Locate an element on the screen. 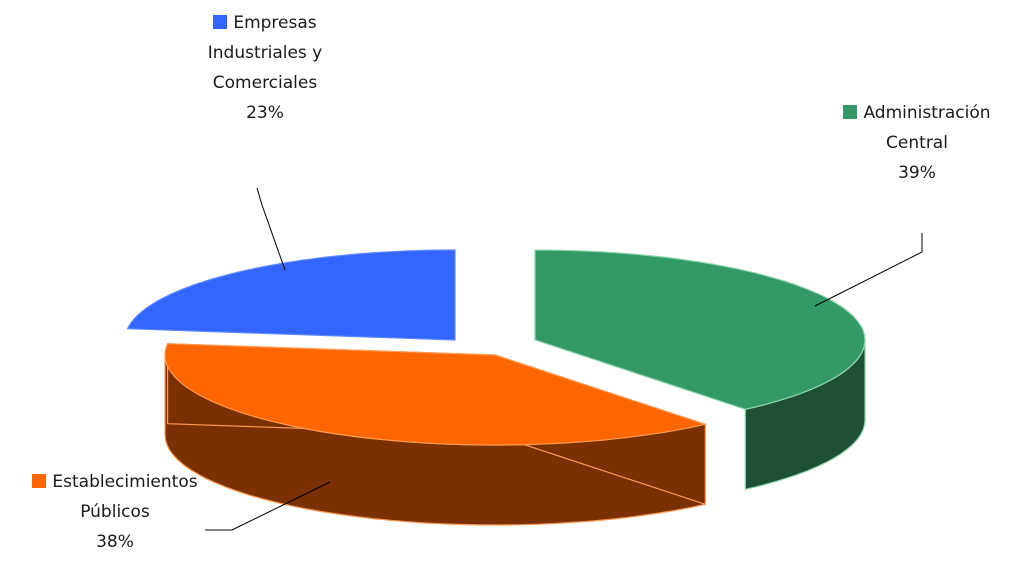 Image resolution: width=1013 pixels, height=573 pixels. slice-label-line: Central is located at coordinates (917, 143).